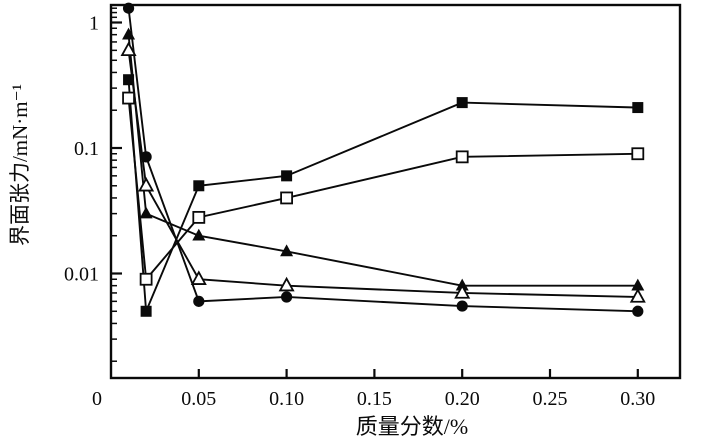  I want to click on x-axis-title: 质量分数/%, so click(412, 426).